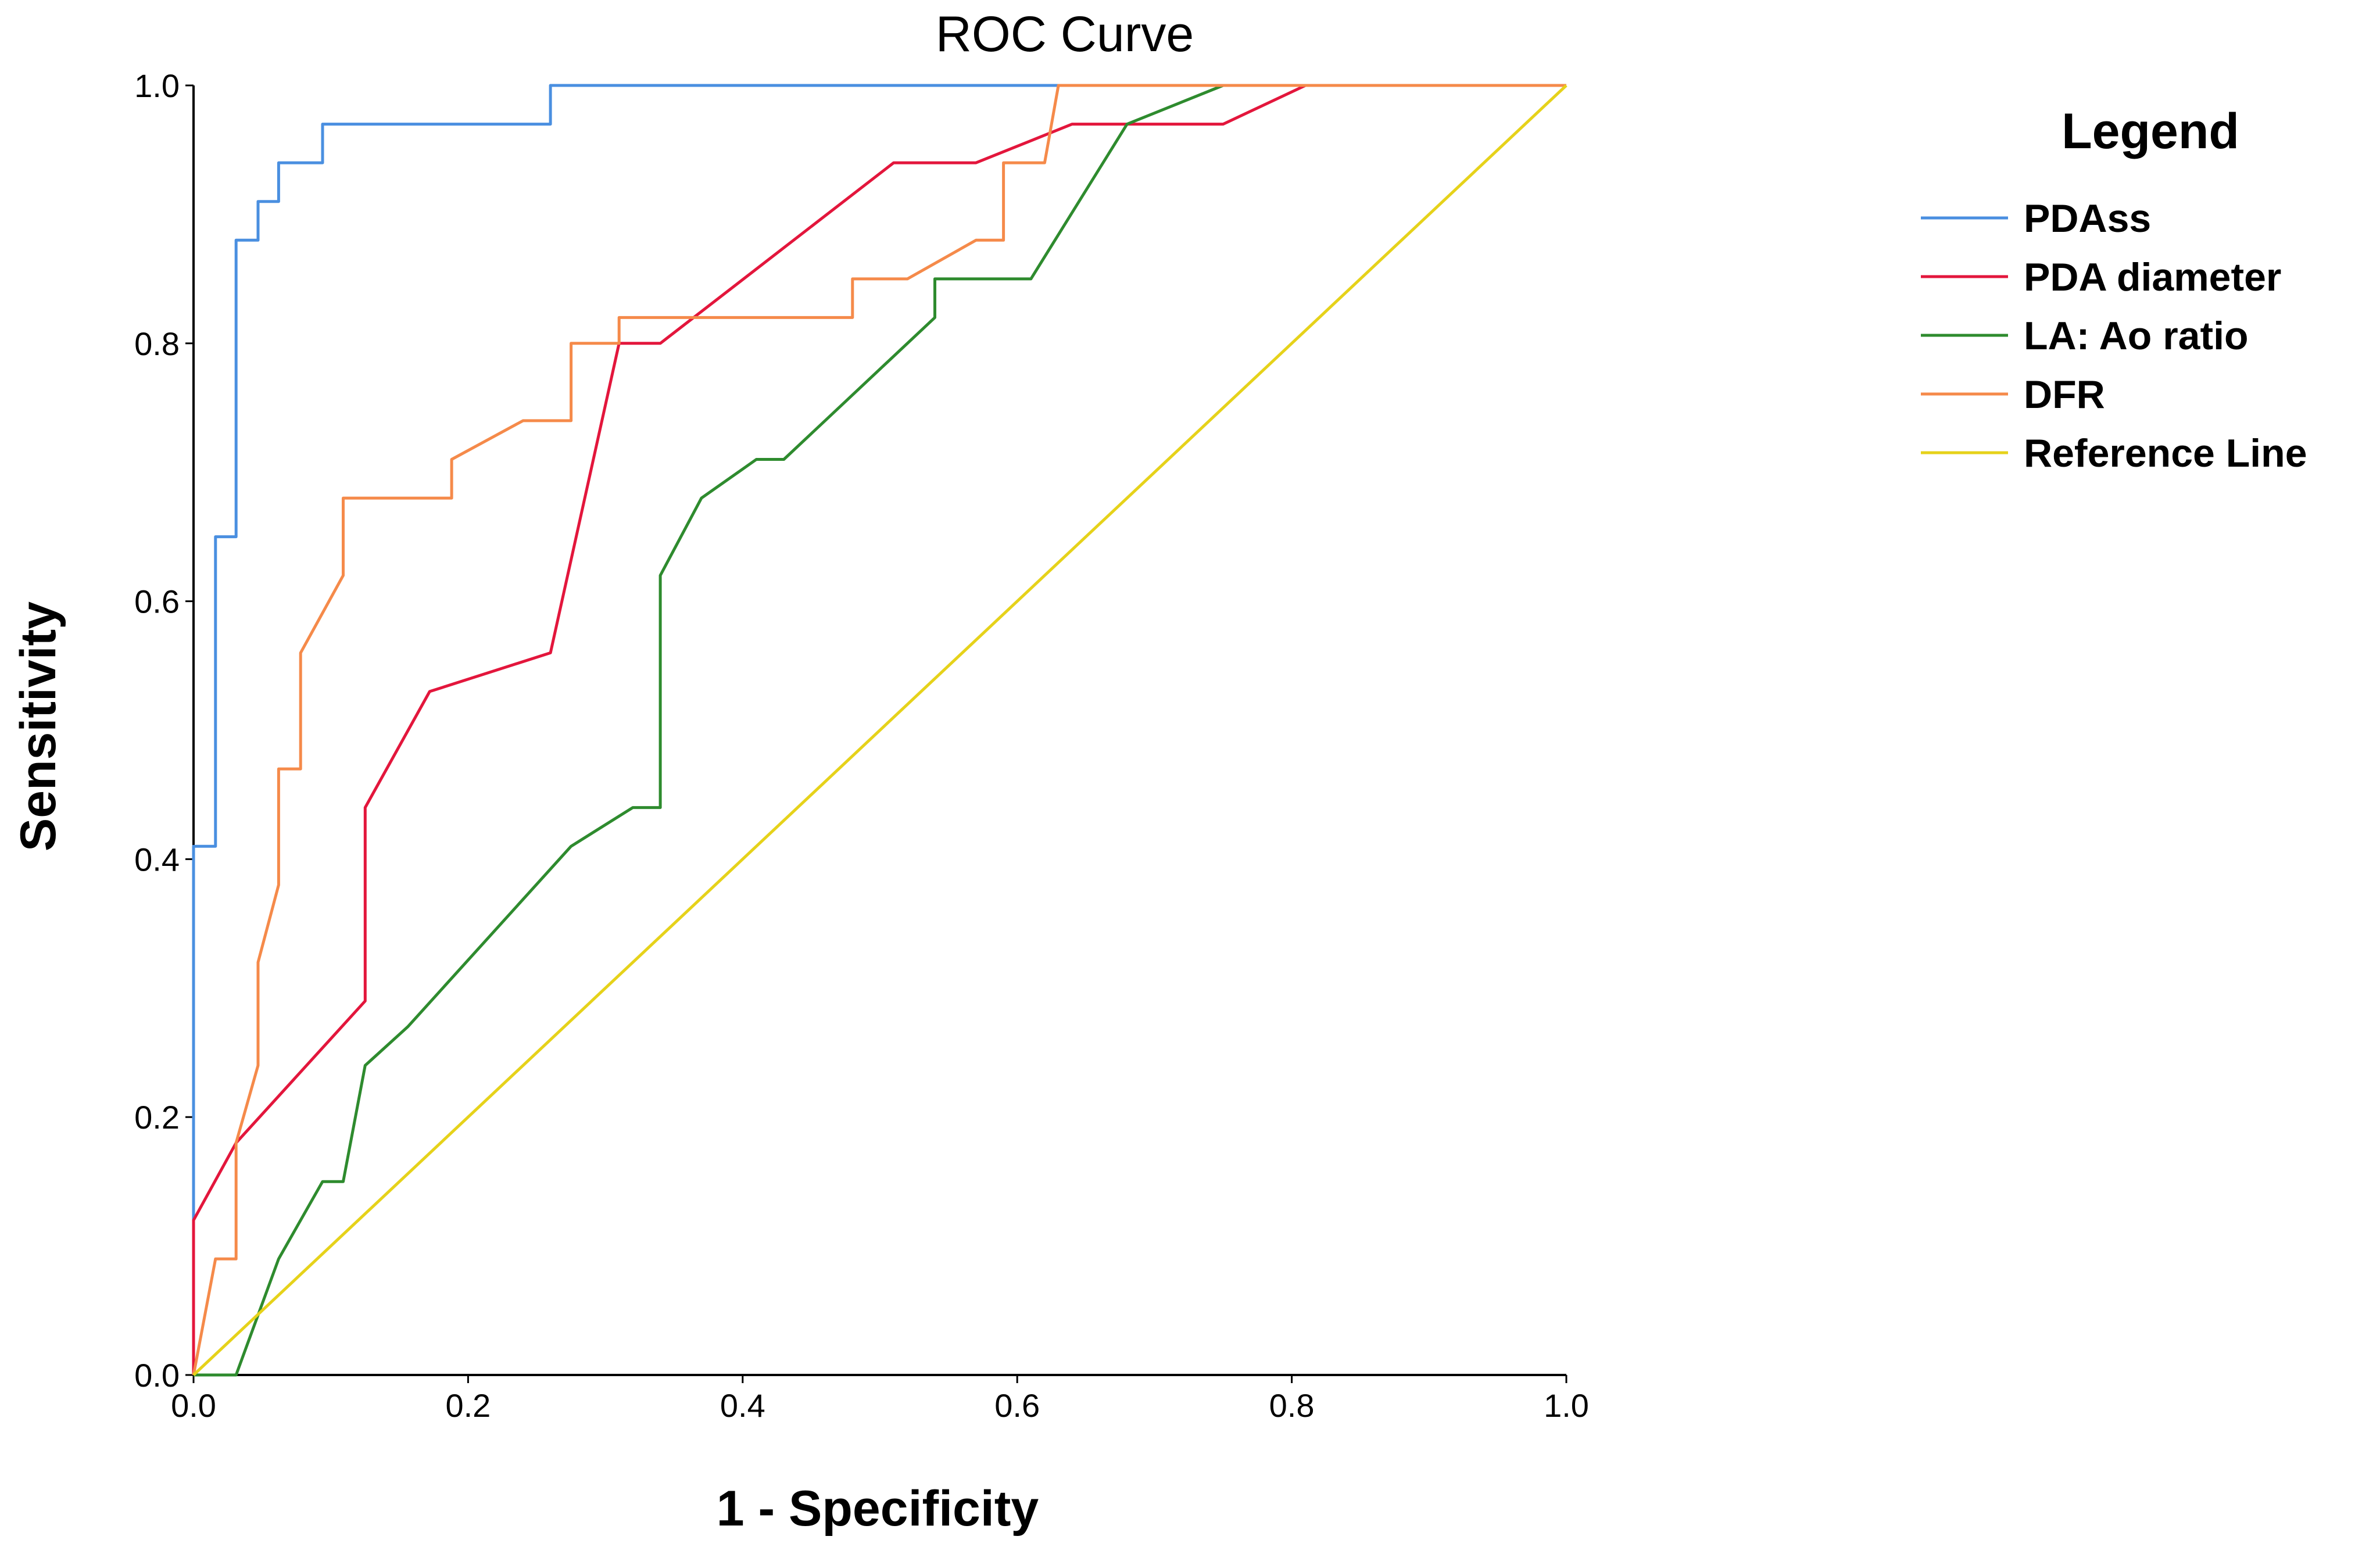 This screenshot has width=2380, height=1547. What do you see at coordinates (157, 601) in the screenshot?
I see `y-tick-label: 0.6` at bounding box center [157, 601].